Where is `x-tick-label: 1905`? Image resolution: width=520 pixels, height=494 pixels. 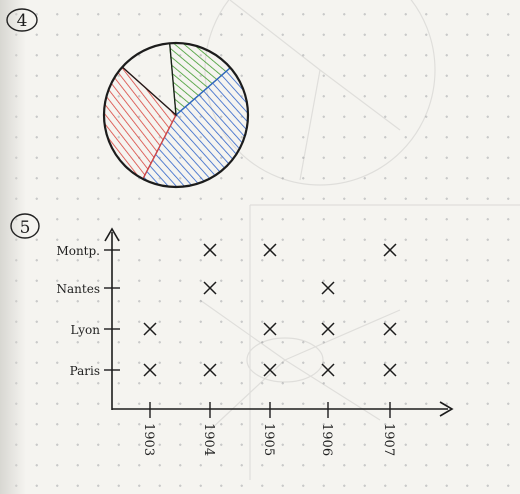
x-tick-label: 1905 is located at coordinates (268, 439).